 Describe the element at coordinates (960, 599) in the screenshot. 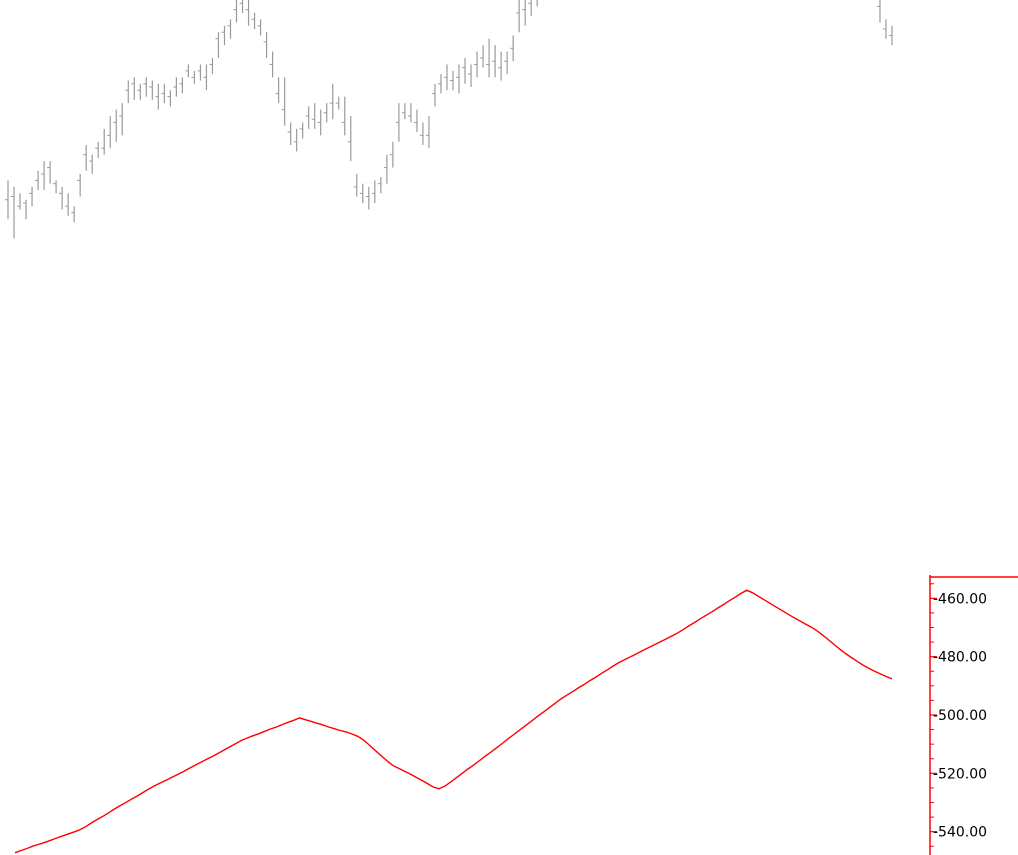

I see `axis-tick-label: -460.00` at that location.